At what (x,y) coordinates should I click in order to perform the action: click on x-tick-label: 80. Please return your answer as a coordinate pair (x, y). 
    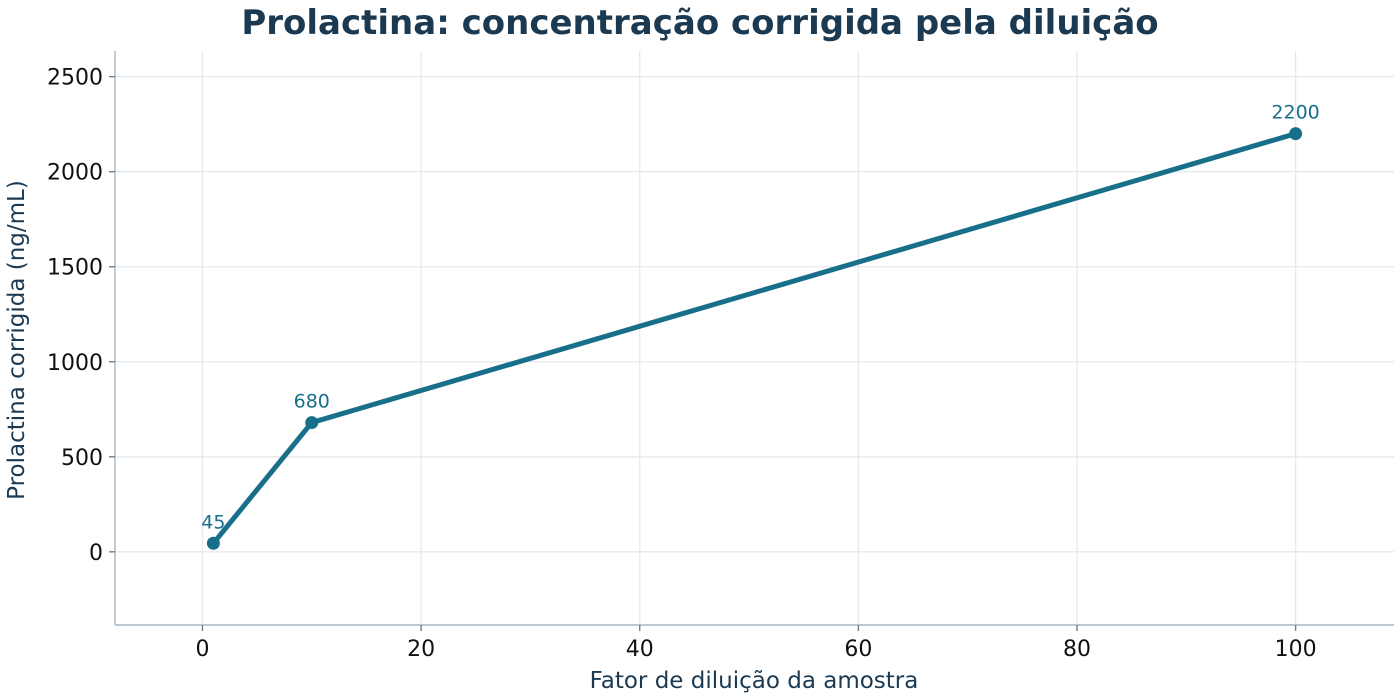
    Looking at the image, I should click on (1077, 649).